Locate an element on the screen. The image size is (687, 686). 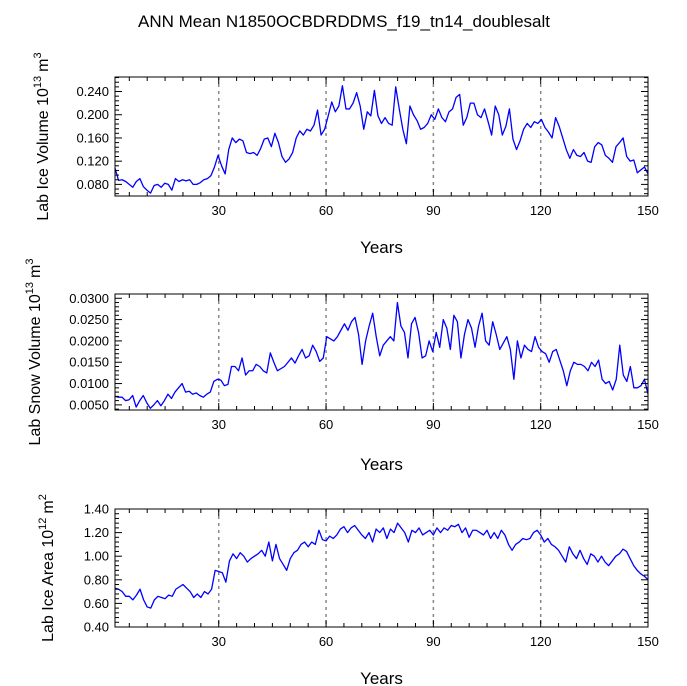
y-tick-label: 0.240 is located at coordinates (92, 91).